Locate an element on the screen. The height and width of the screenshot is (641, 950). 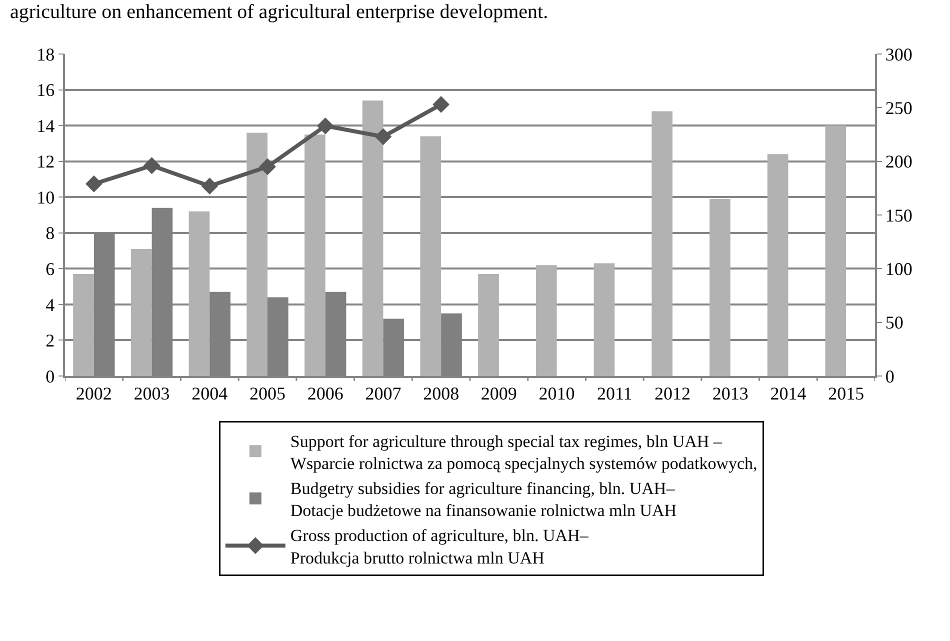
x-tick-label: 2011 is located at coordinates (614, 393).